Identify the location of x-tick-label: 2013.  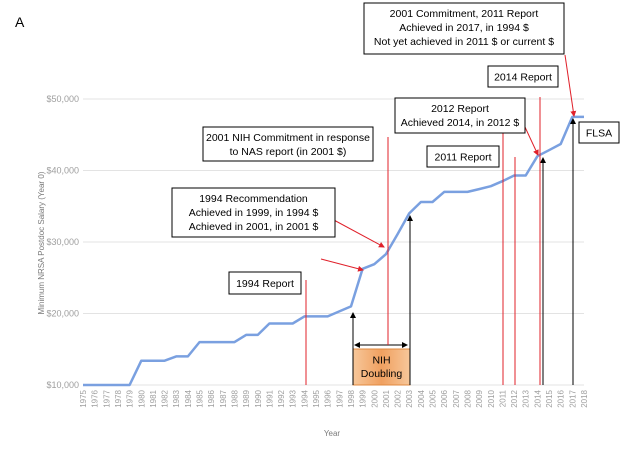
(526, 398).